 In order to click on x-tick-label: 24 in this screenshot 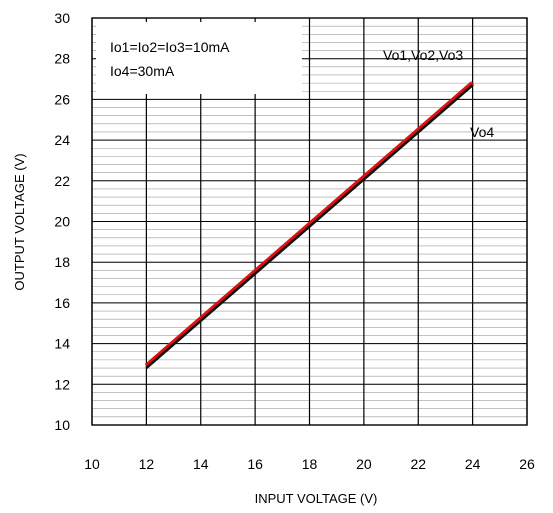, I will do `click(473, 464)`.